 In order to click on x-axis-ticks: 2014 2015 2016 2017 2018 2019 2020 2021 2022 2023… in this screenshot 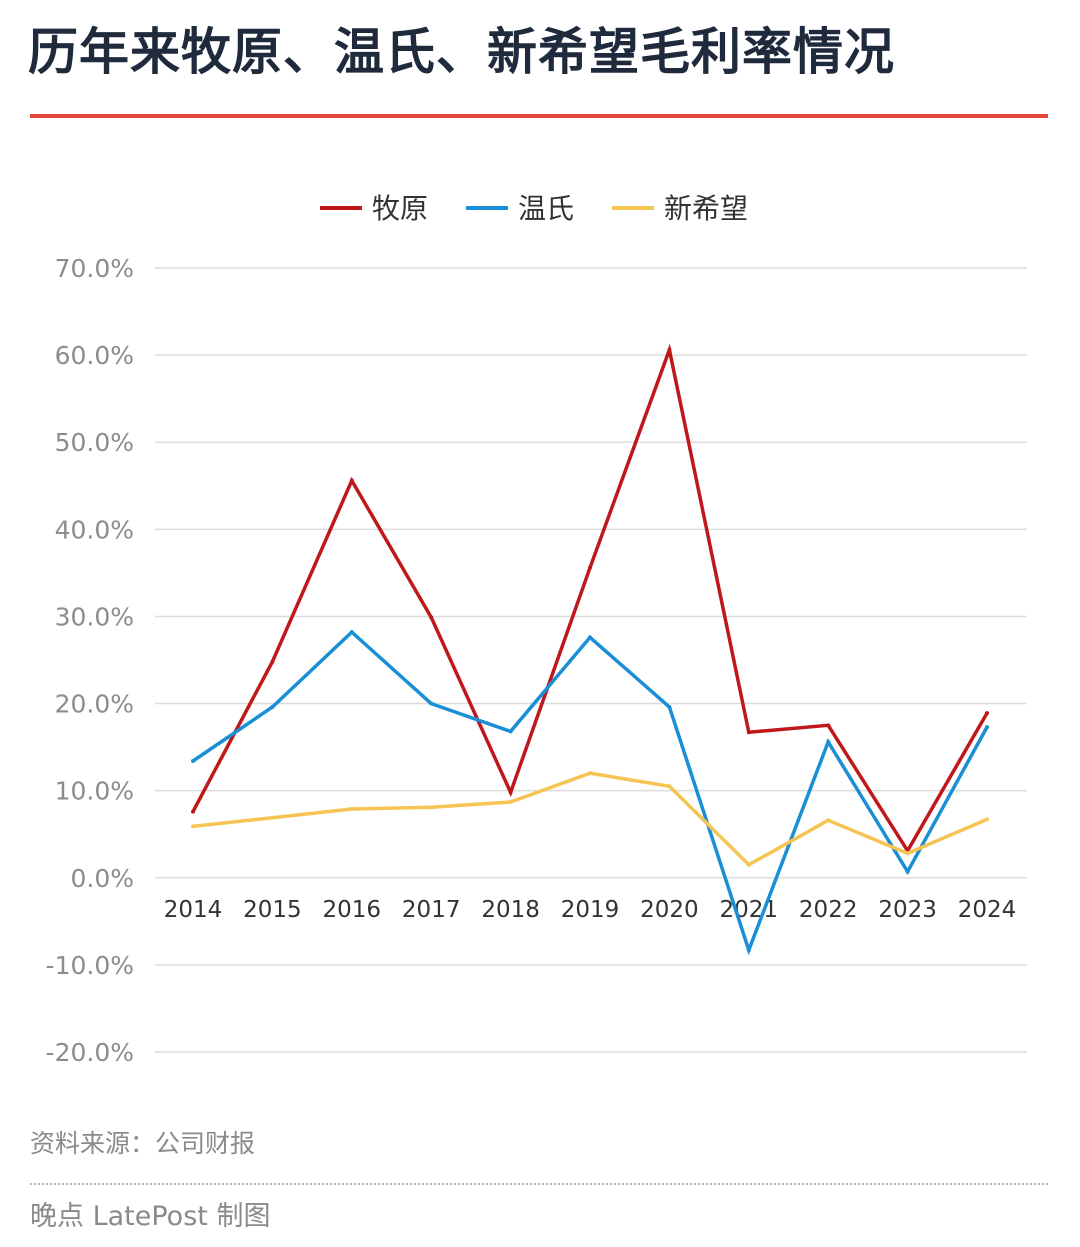, I will do `click(590, 910)`.